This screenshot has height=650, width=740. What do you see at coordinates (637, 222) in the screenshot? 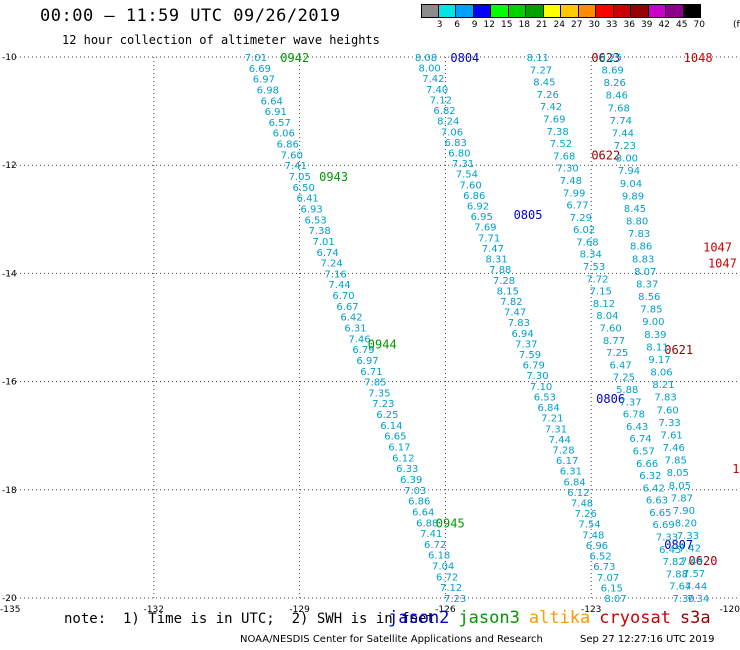
I see `wave-height-value: 8.80` at bounding box center [637, 222].